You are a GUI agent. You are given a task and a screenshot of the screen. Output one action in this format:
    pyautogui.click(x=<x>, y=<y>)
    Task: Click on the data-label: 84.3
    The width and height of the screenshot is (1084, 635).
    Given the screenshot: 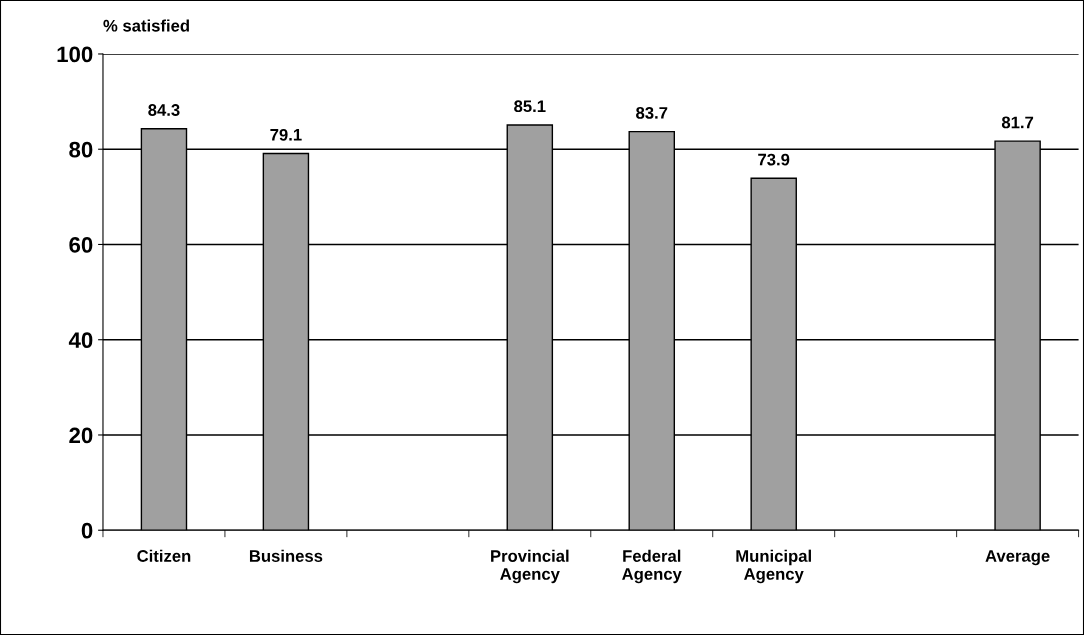 What is the action you would take?
    pyautogui.click(x=164, y=110)
    